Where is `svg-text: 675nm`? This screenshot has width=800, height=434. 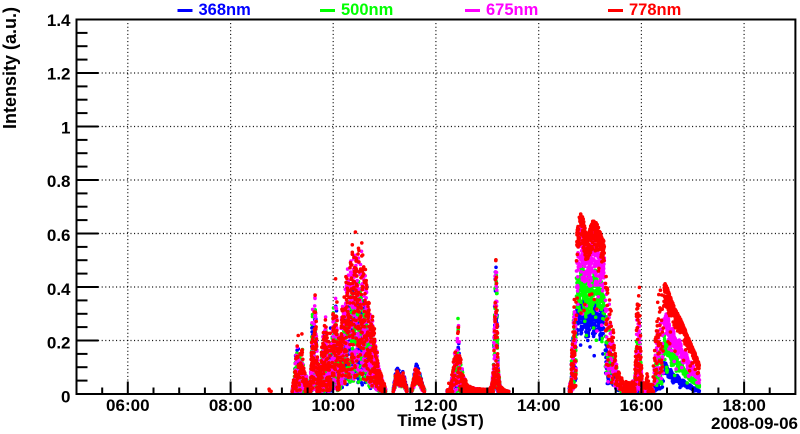 svg-text: 675nm is located at coordinates (512, 10).